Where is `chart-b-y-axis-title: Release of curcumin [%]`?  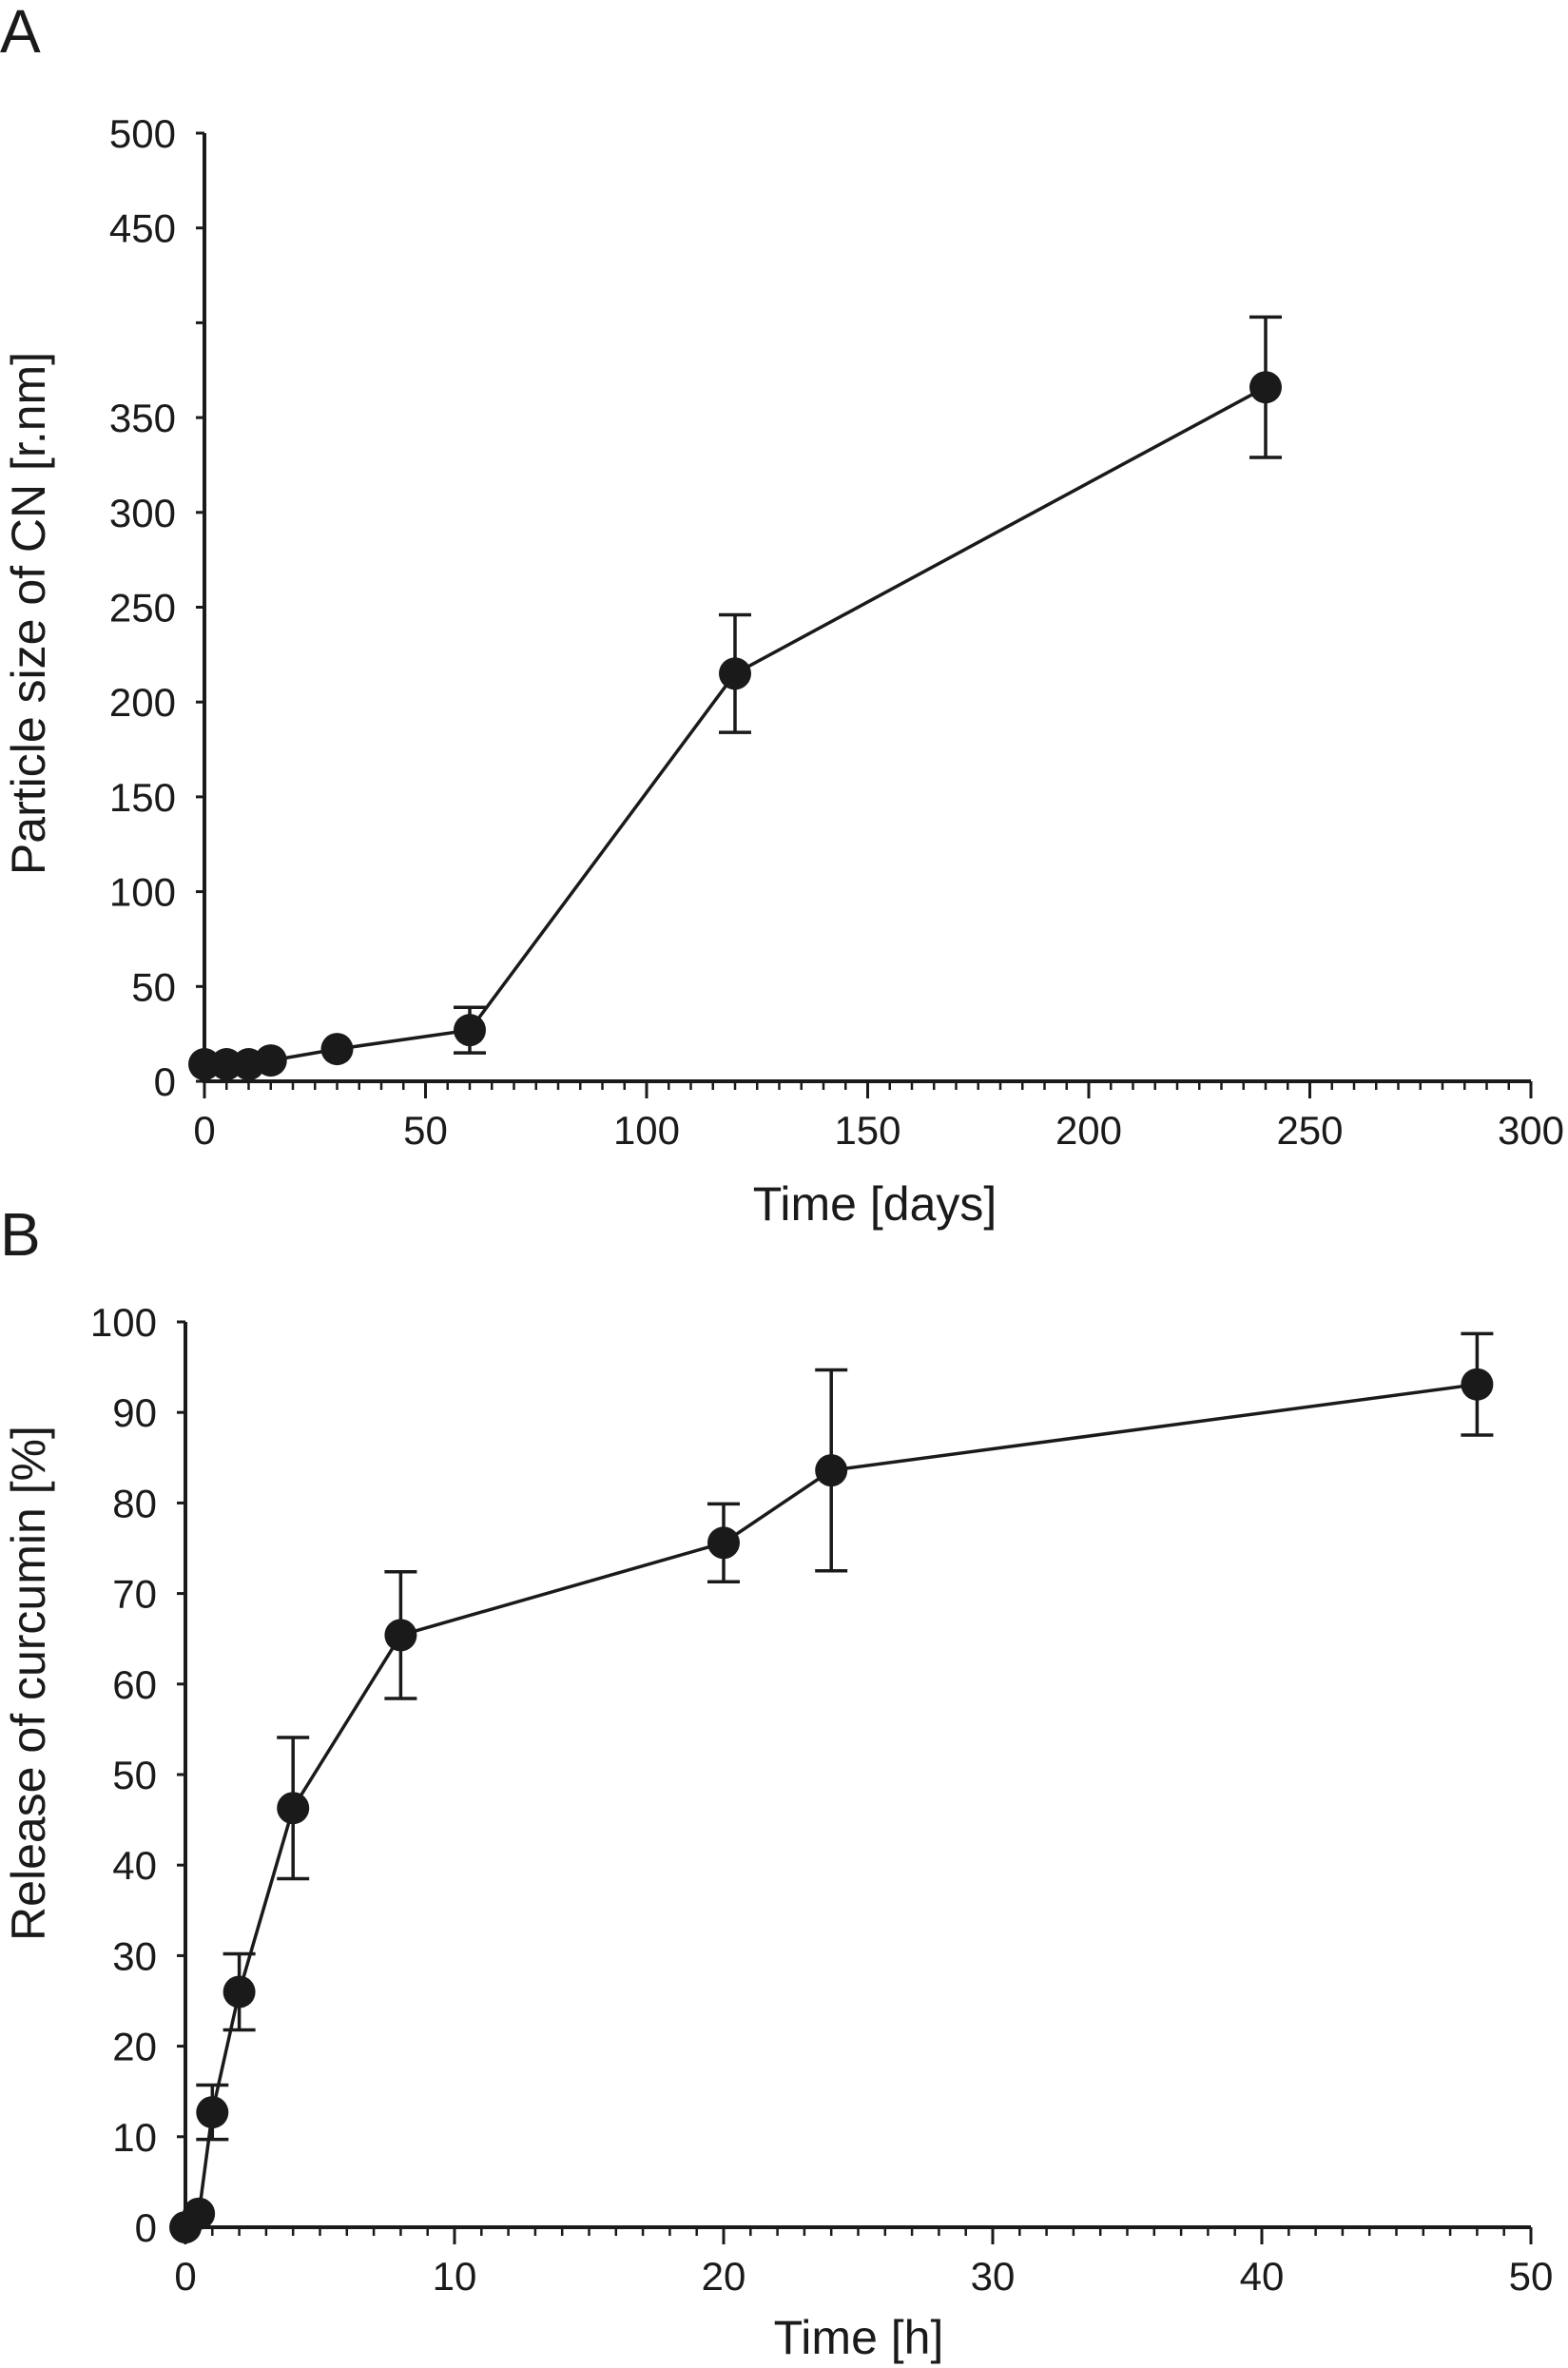 chart-b-y-axis-title: Release of curcumin [%] is located at coordinates (28, 1683).